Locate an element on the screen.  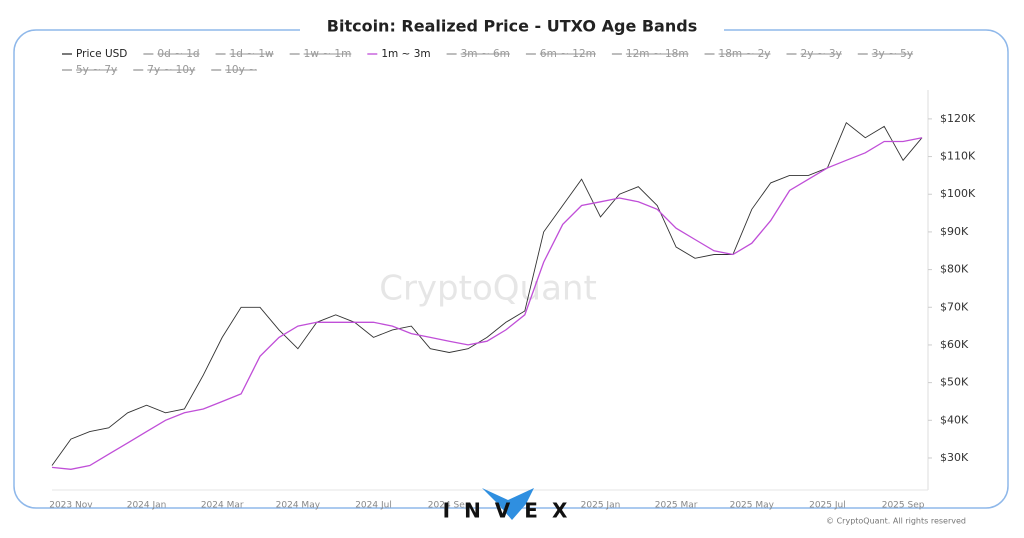
x-tick-label: 2023 Nov is located at coordinates (71, 506).